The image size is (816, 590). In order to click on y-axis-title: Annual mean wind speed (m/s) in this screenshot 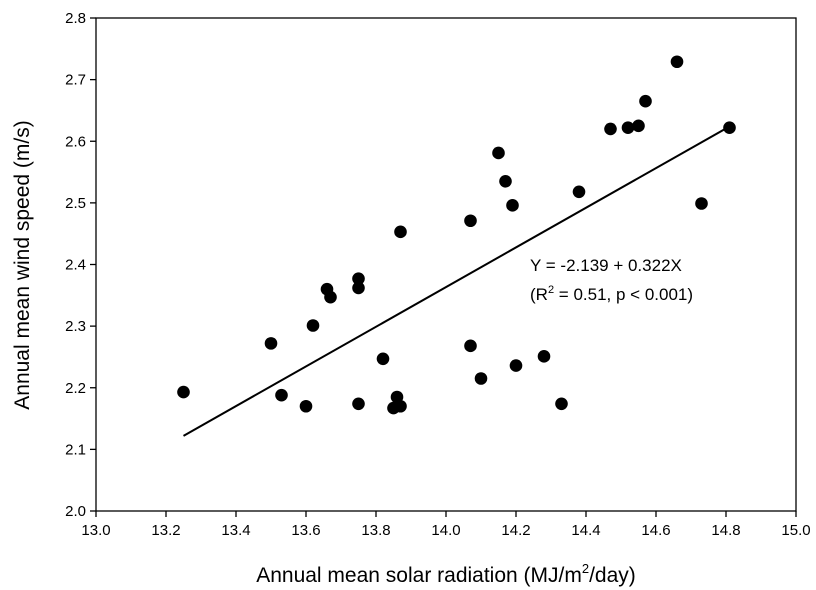, I will do `click(22, 264)`.